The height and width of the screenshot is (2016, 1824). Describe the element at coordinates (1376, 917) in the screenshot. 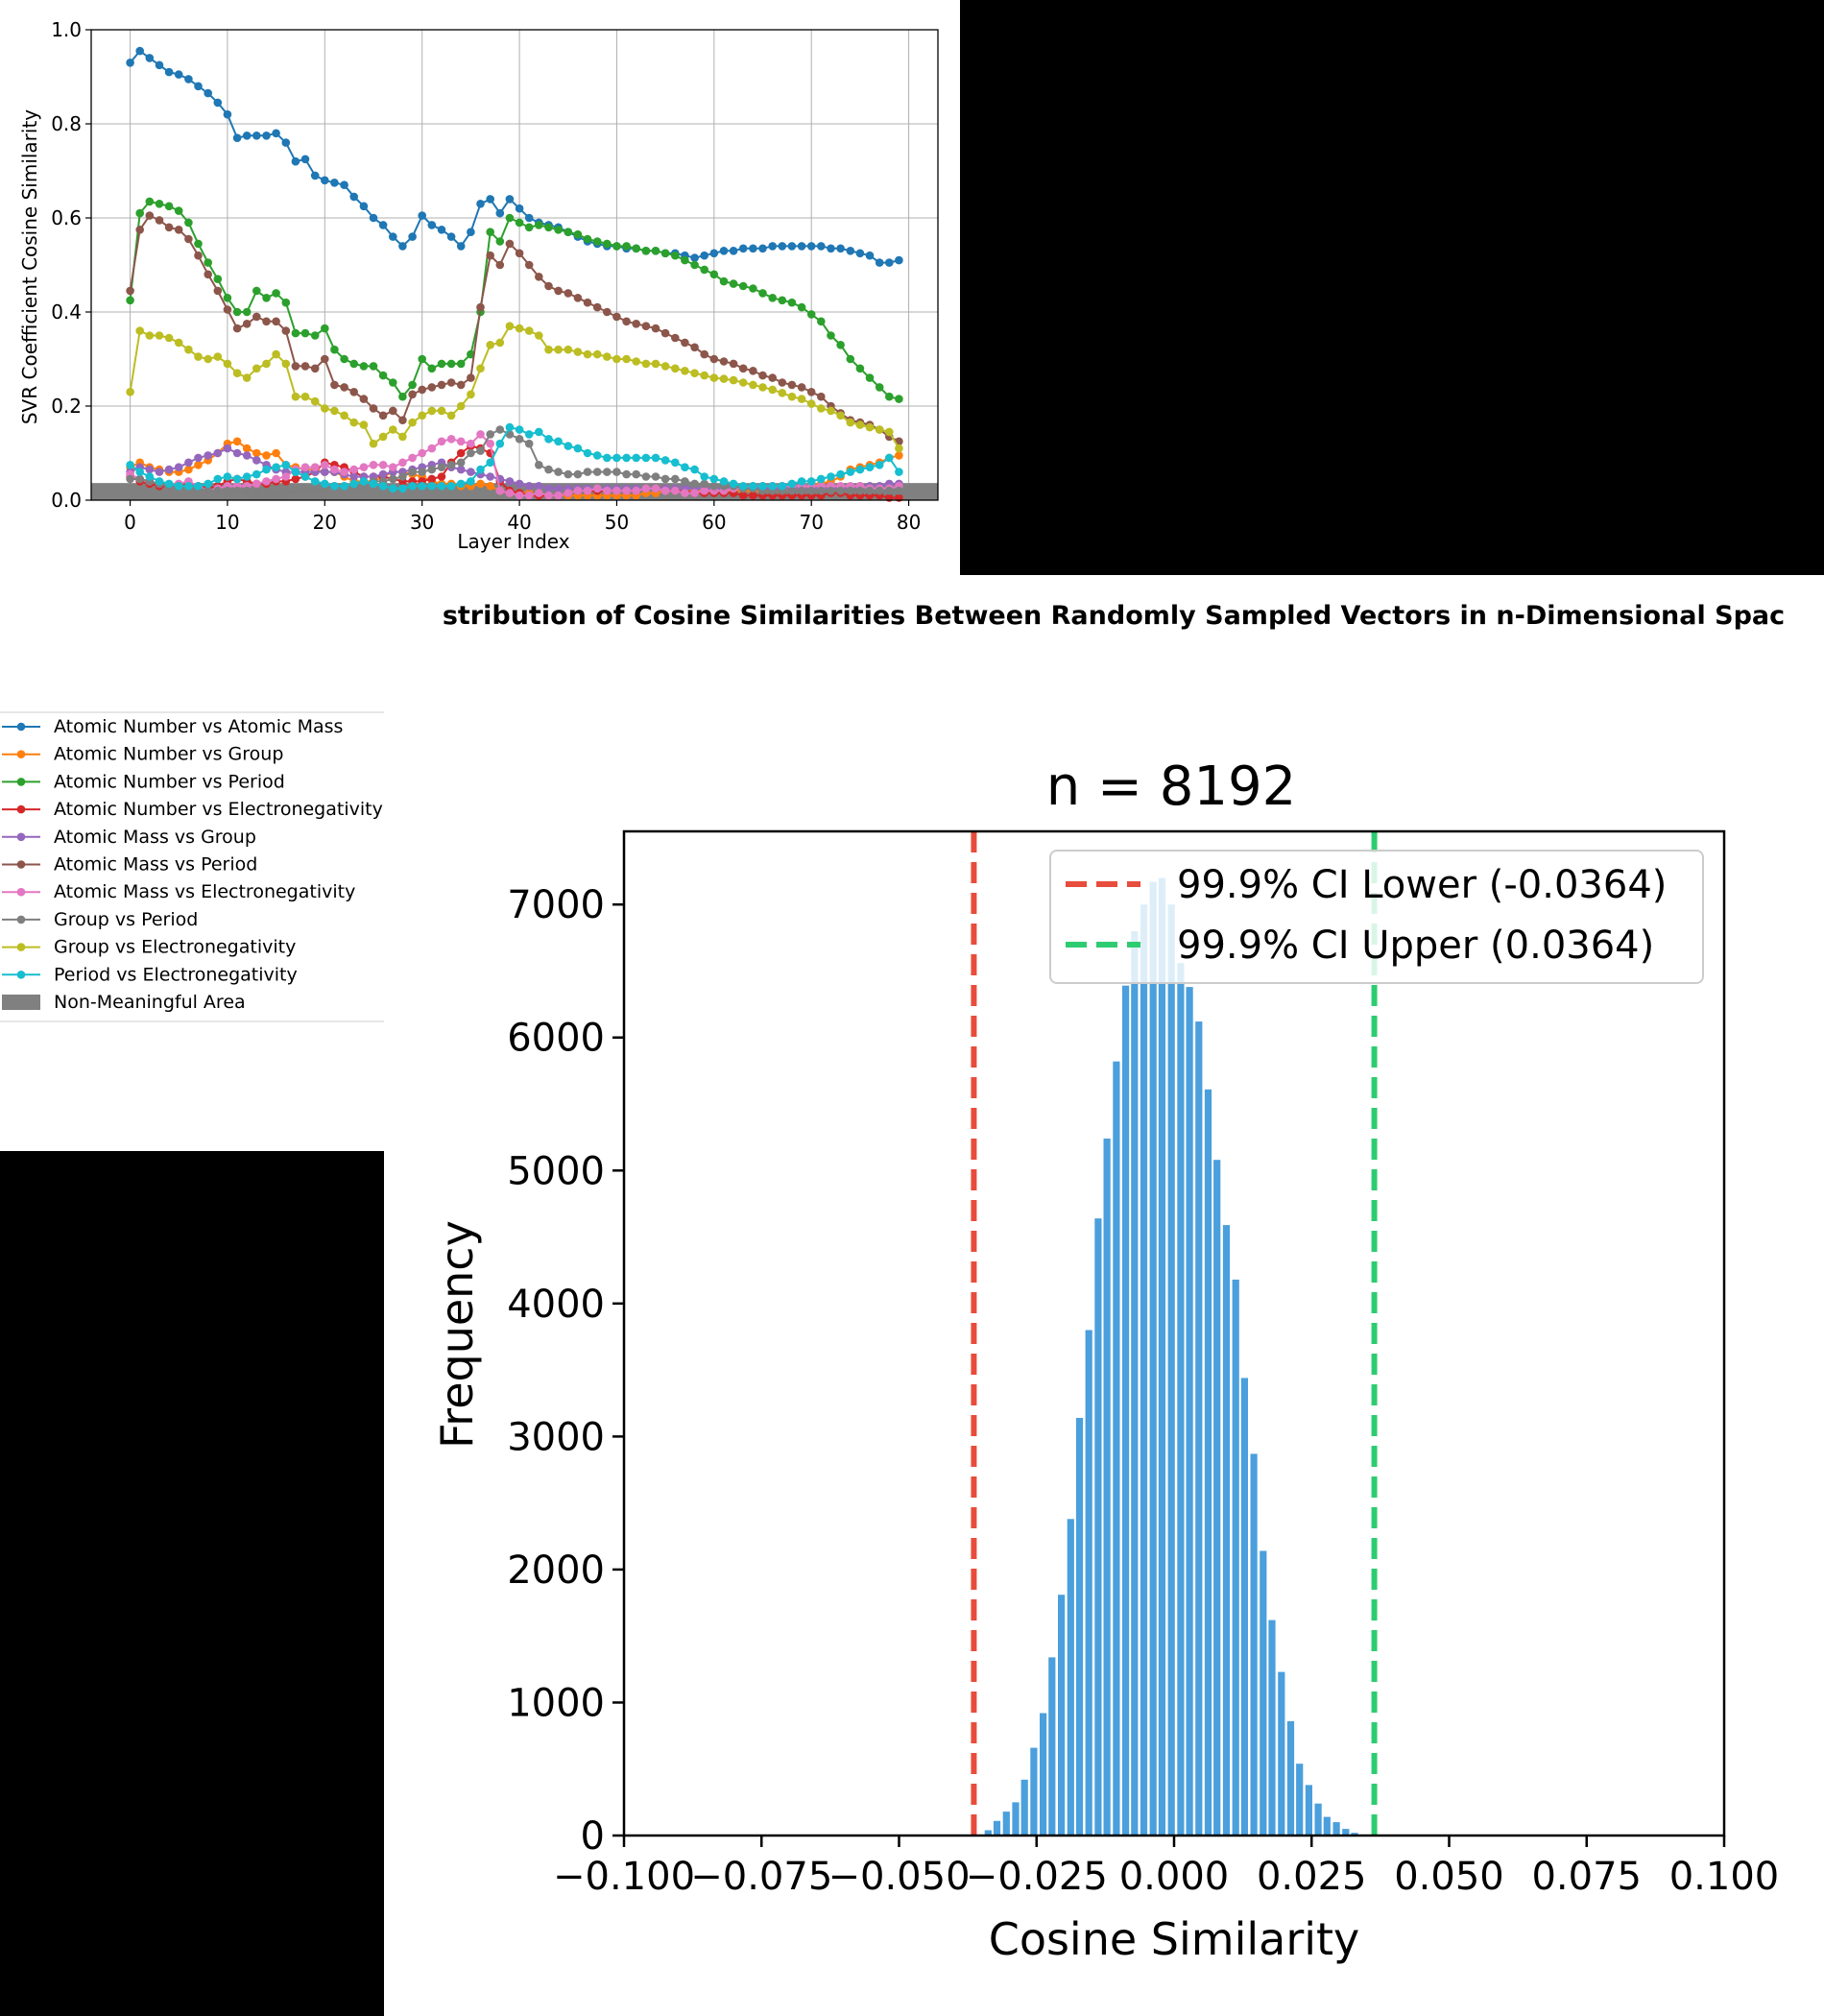

I see `histogram-legend-box` at that location.